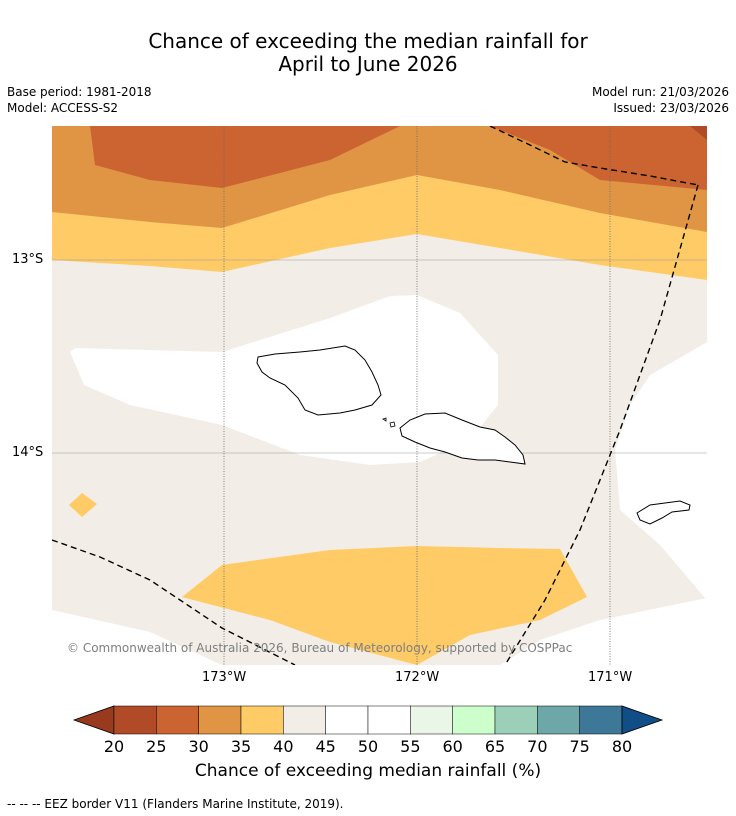 Image resolution: width=736 pixels, height=816 pixels. What do you see at coordinates (83, 505) in the screenshot?
I see `region-35-40-patch` at bounding box center [83, 505].